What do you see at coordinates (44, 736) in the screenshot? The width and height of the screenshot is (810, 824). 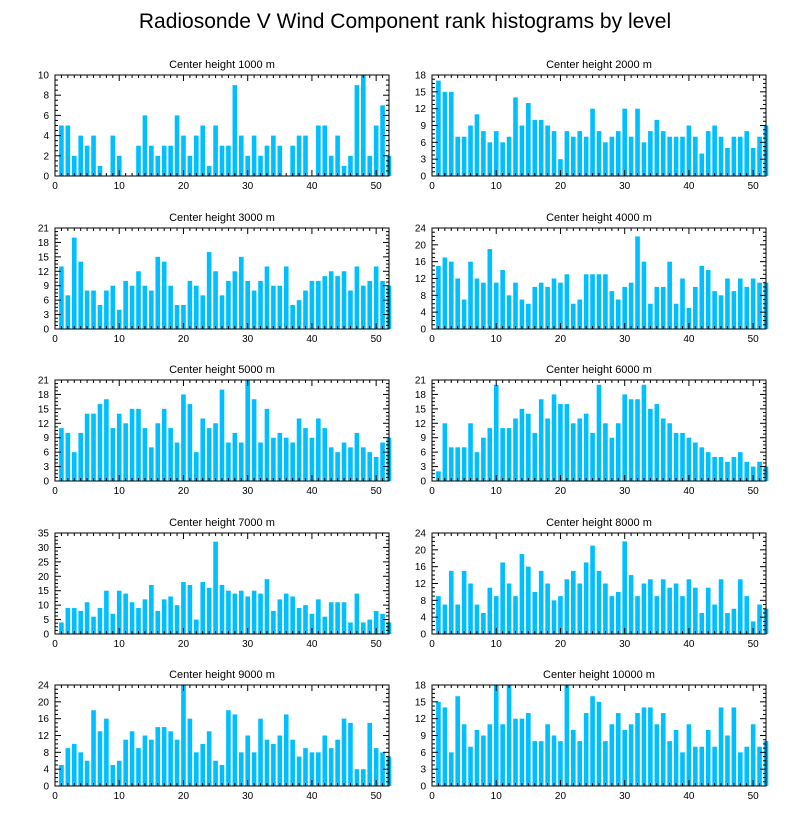 I see `y-tick-label: 12` at bounding box center [44, 736].